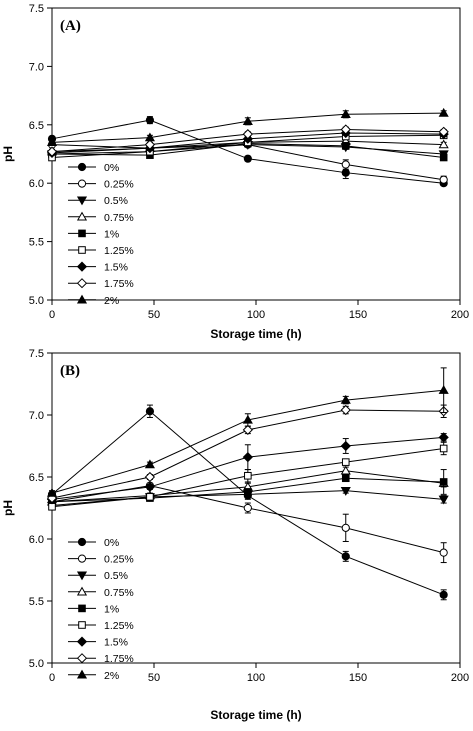 Image resolution: width=473 pixels, height=731 pixels. Describe the element at coordinates (101, 185) in the screenshot. I see `legend-item: 0.25%` at that location.